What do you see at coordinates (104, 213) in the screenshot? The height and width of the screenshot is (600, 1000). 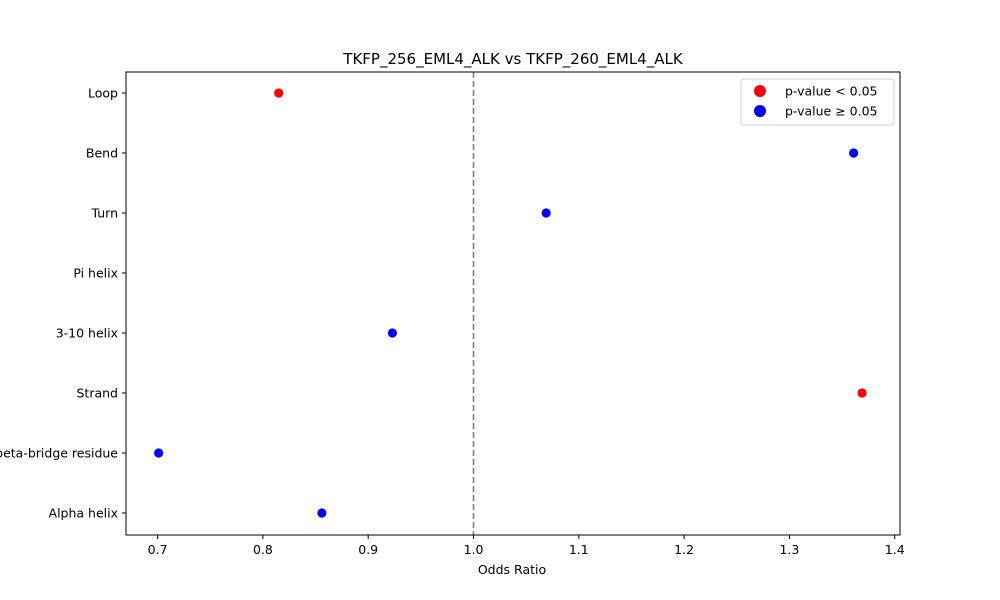 I see `y-tick-label: Turn` at bounding box center [104, 213].